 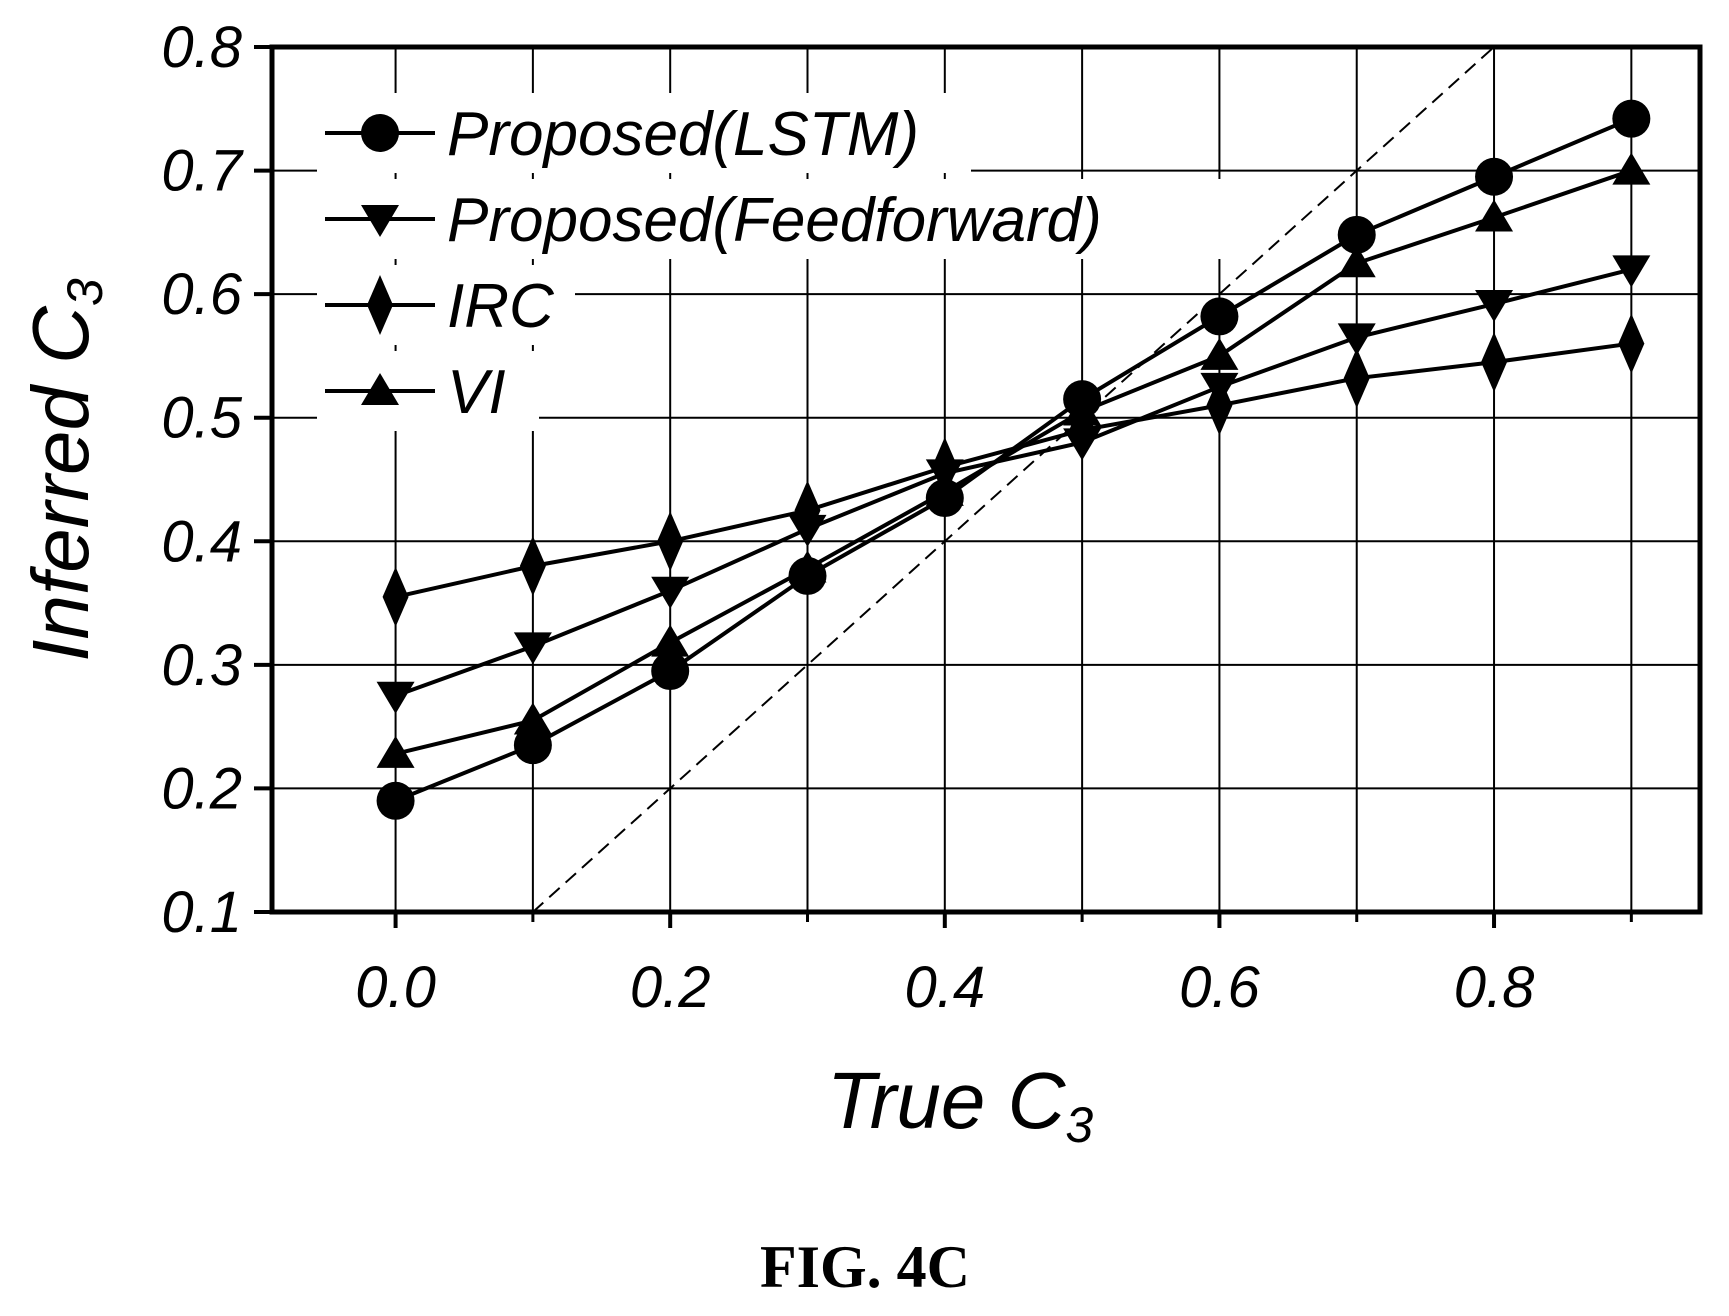 I want to click on legend: Proposed(LSTM) Proposed(Feedforward) IRC VI, so click(x=770, y=262).